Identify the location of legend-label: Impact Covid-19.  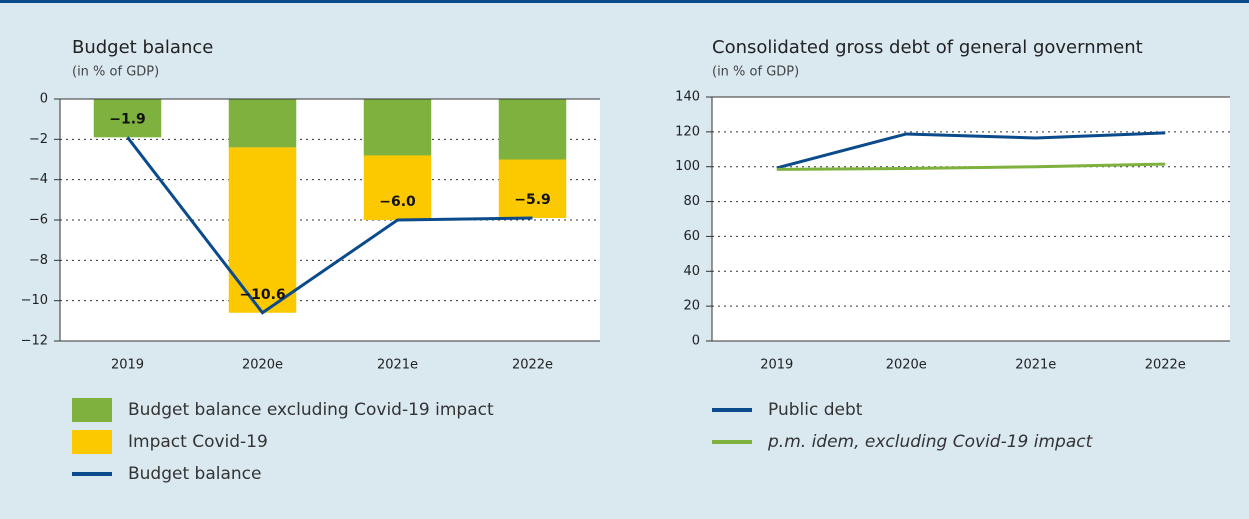
(198, 442).